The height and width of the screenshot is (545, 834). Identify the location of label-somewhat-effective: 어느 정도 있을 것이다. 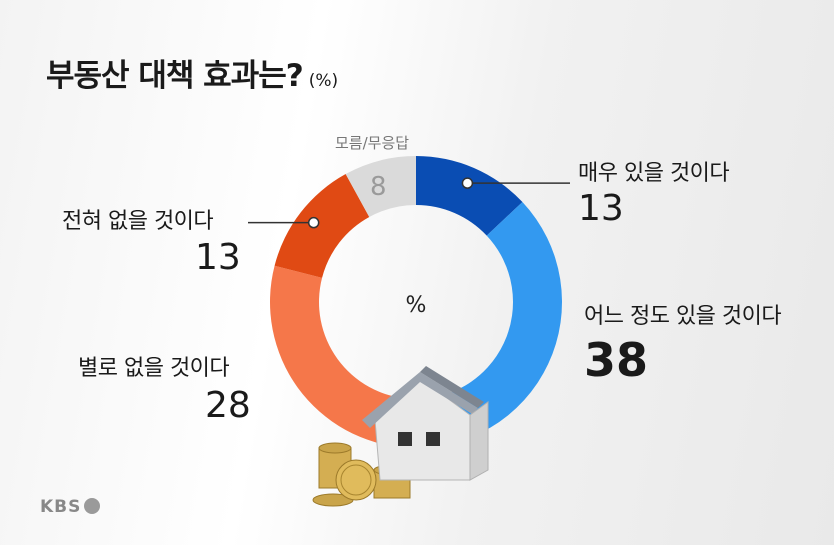
(683, 316).